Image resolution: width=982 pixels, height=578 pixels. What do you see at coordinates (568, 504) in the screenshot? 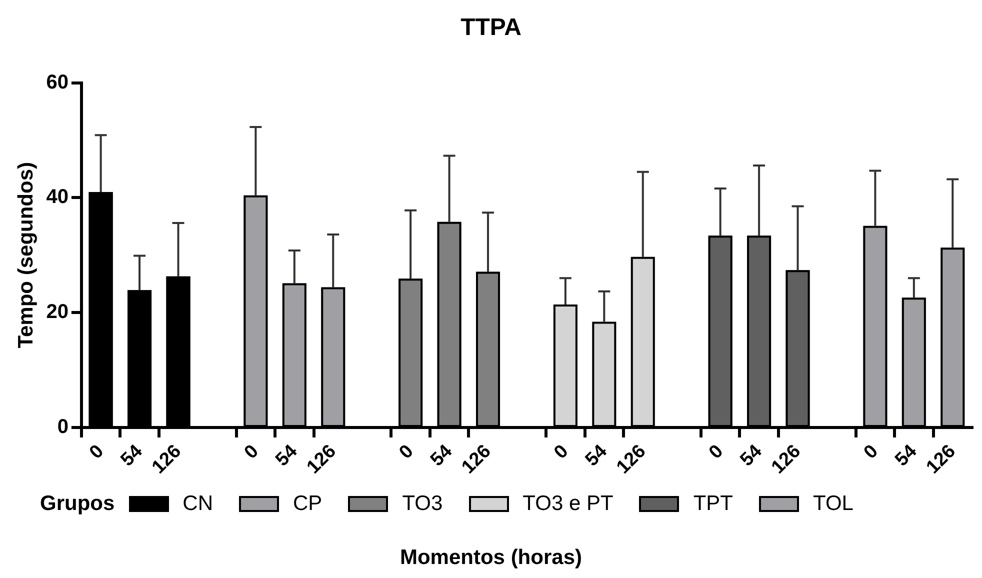
I see `legend-label: TO3 e PT` at bounding box center [568, 504].